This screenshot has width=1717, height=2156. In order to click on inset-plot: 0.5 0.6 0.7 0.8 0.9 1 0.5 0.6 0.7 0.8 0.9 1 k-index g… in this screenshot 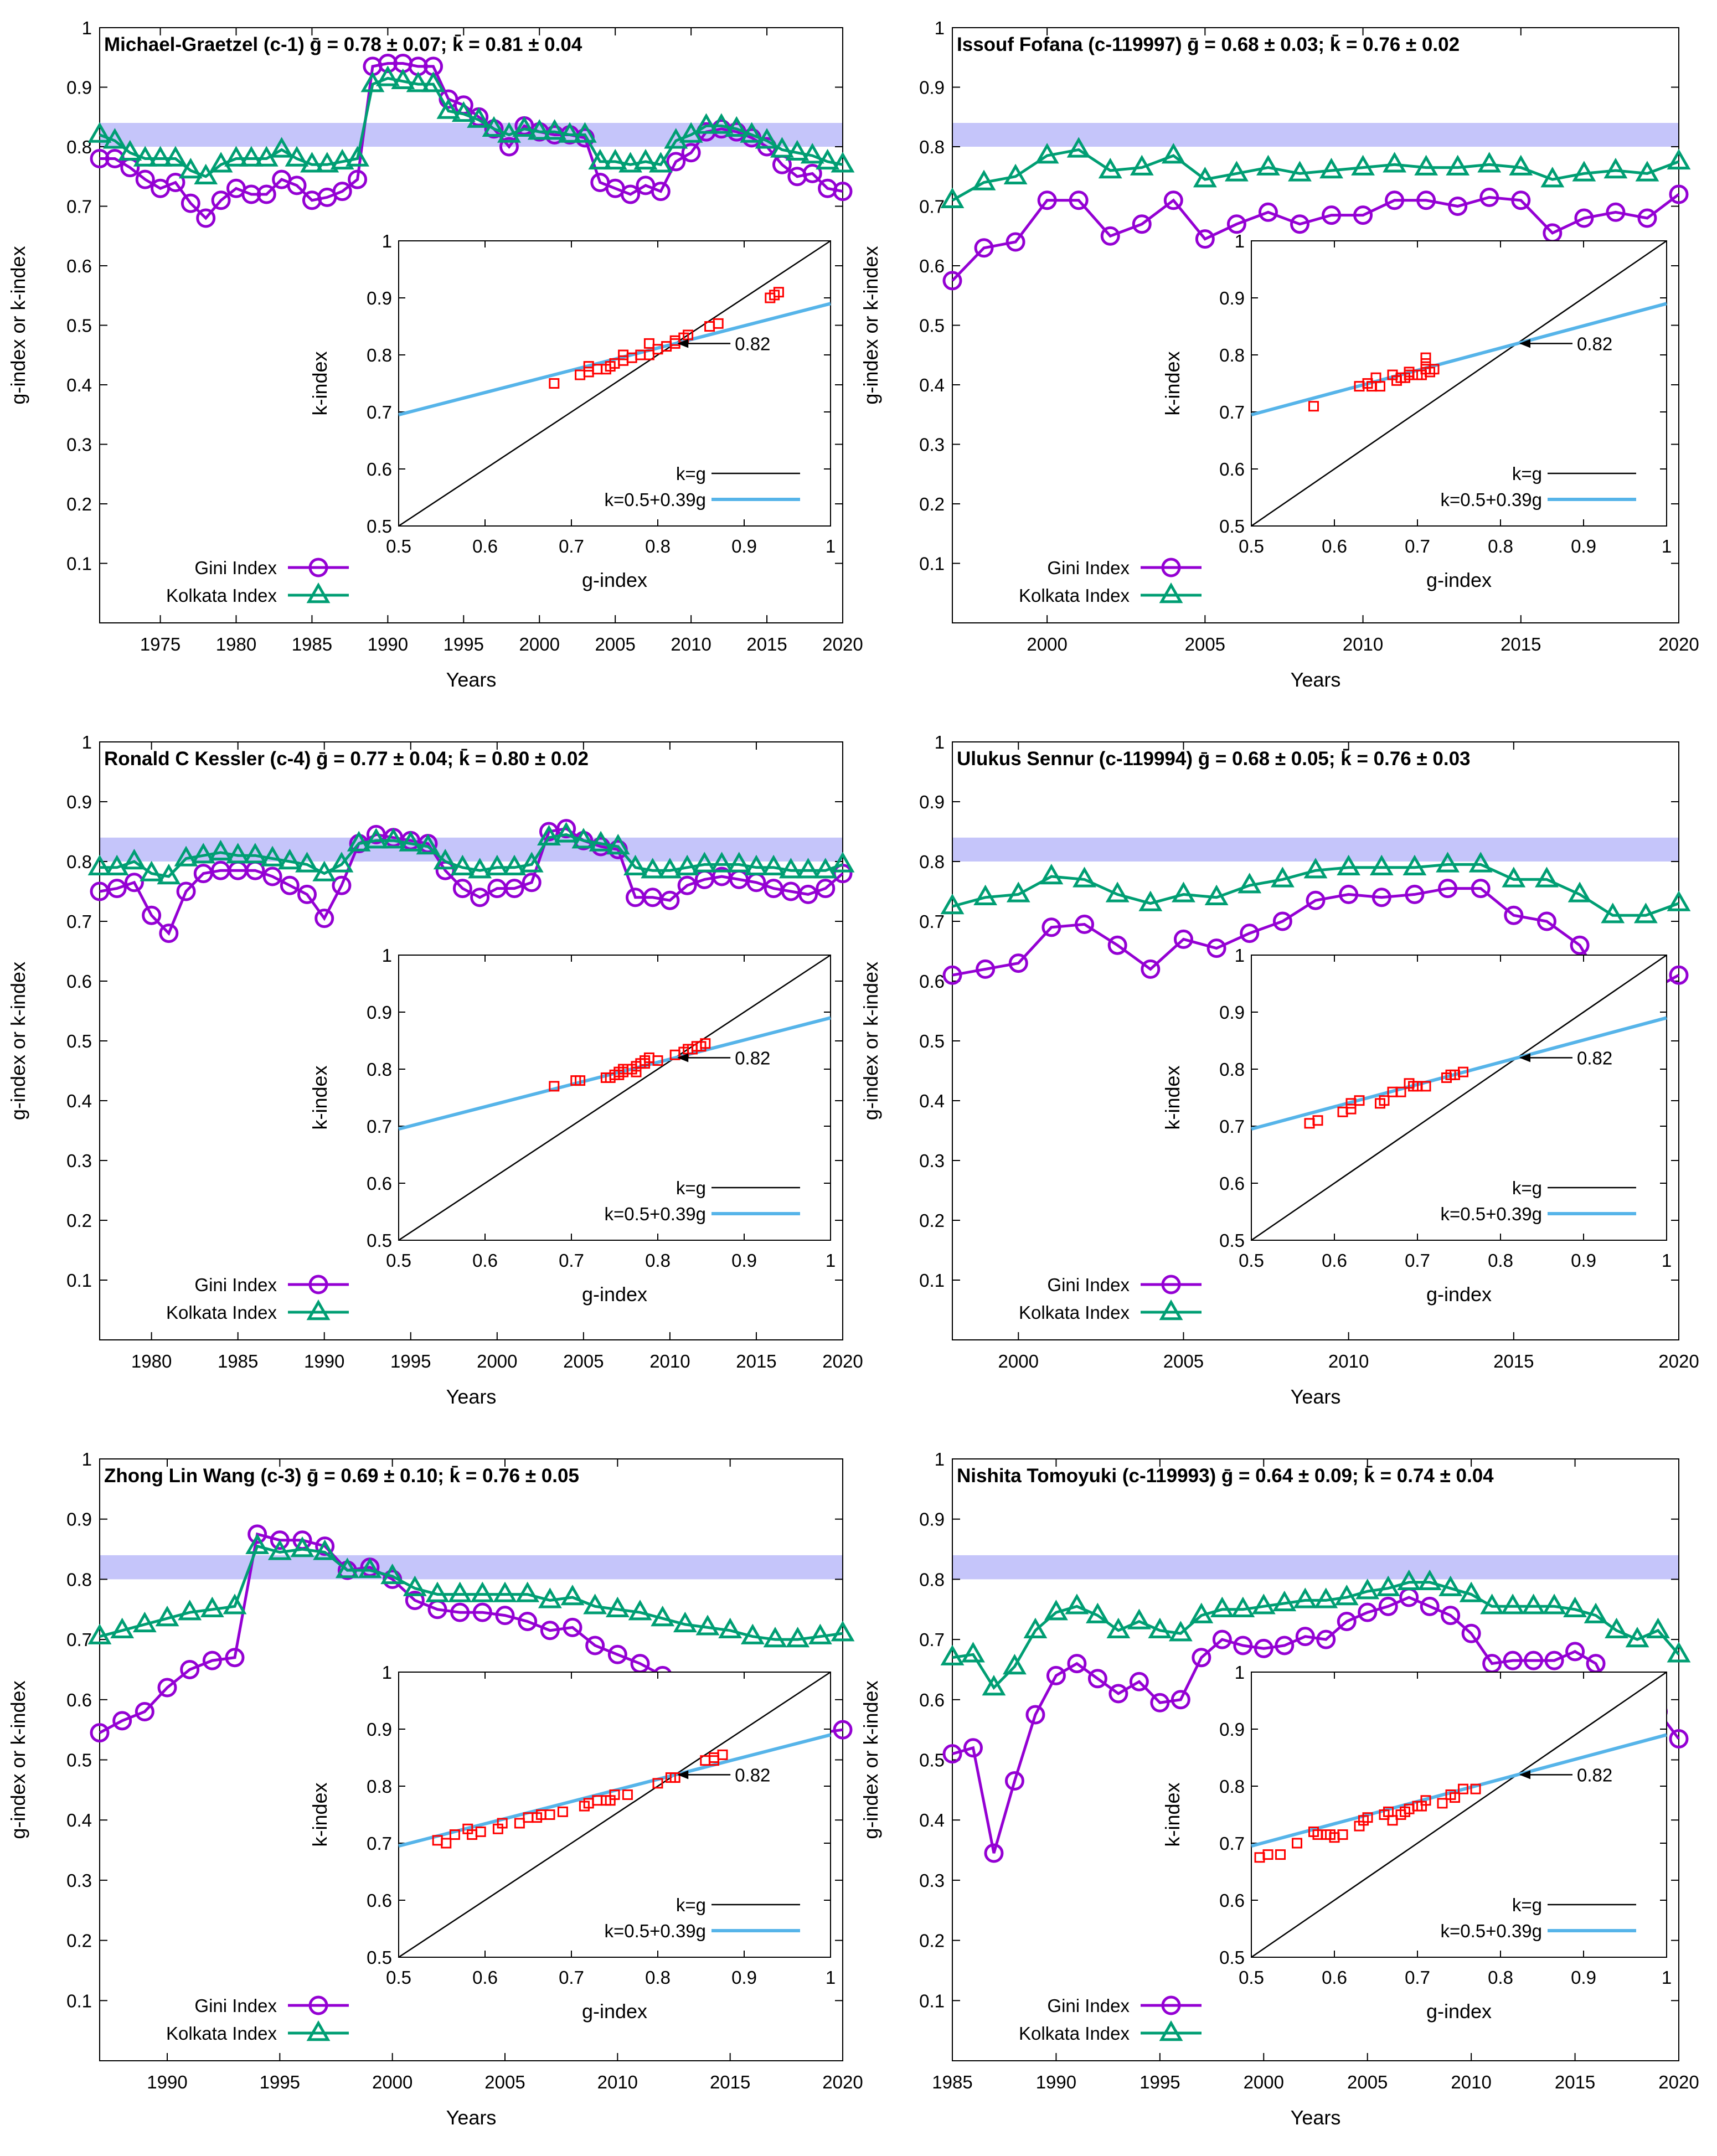, I will do `click(1417, 1842)`.